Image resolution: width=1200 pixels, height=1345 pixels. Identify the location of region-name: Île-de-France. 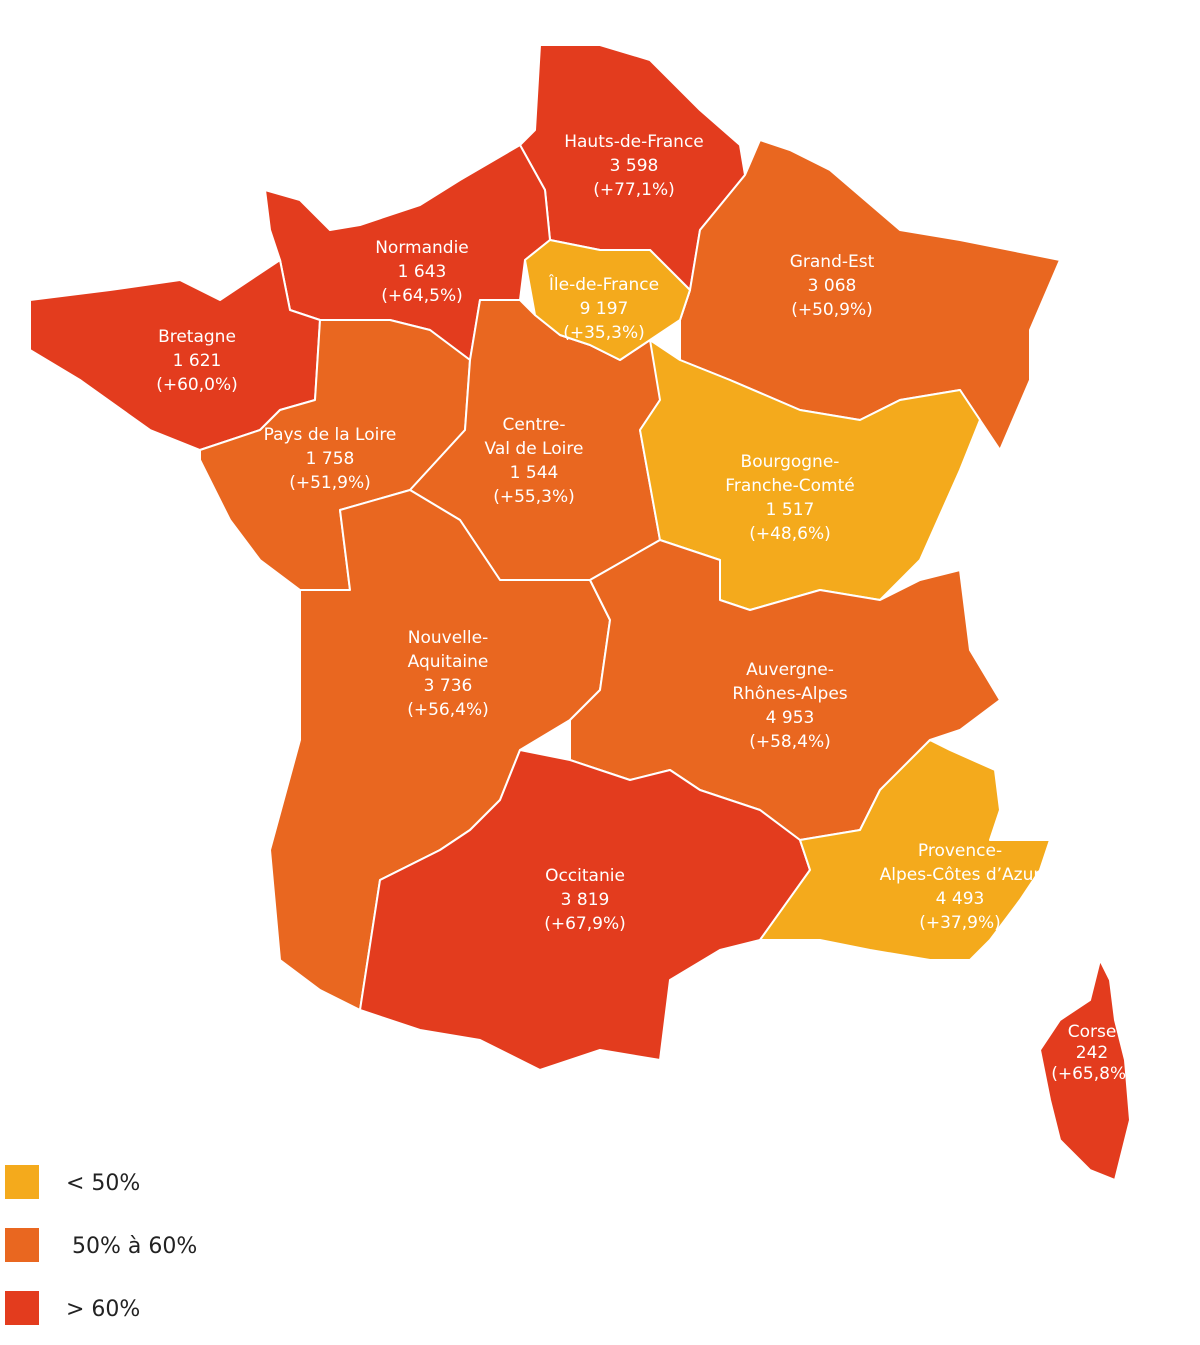
(603, 284).